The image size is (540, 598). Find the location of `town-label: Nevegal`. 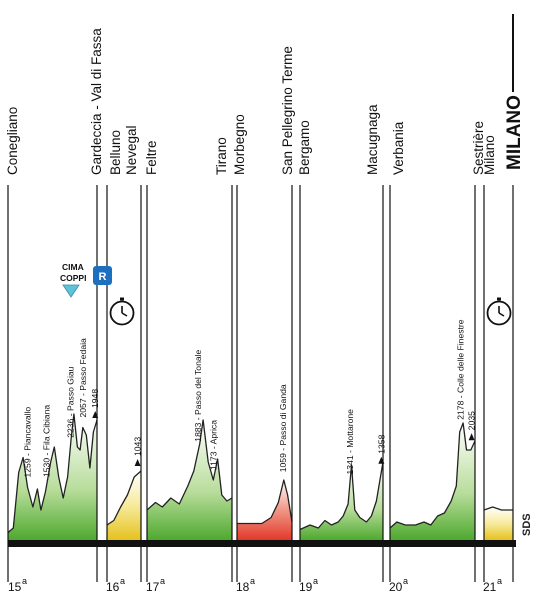

town-label: Nevegal is located at coordinates (131, 150).